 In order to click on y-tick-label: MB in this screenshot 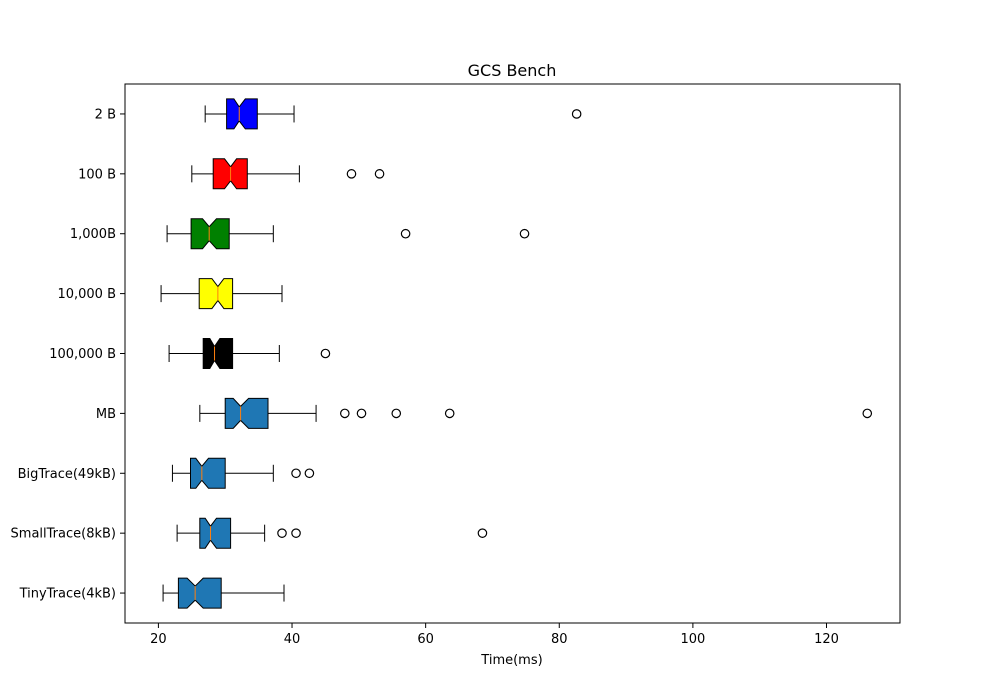, I will do `click(106, 414)`.